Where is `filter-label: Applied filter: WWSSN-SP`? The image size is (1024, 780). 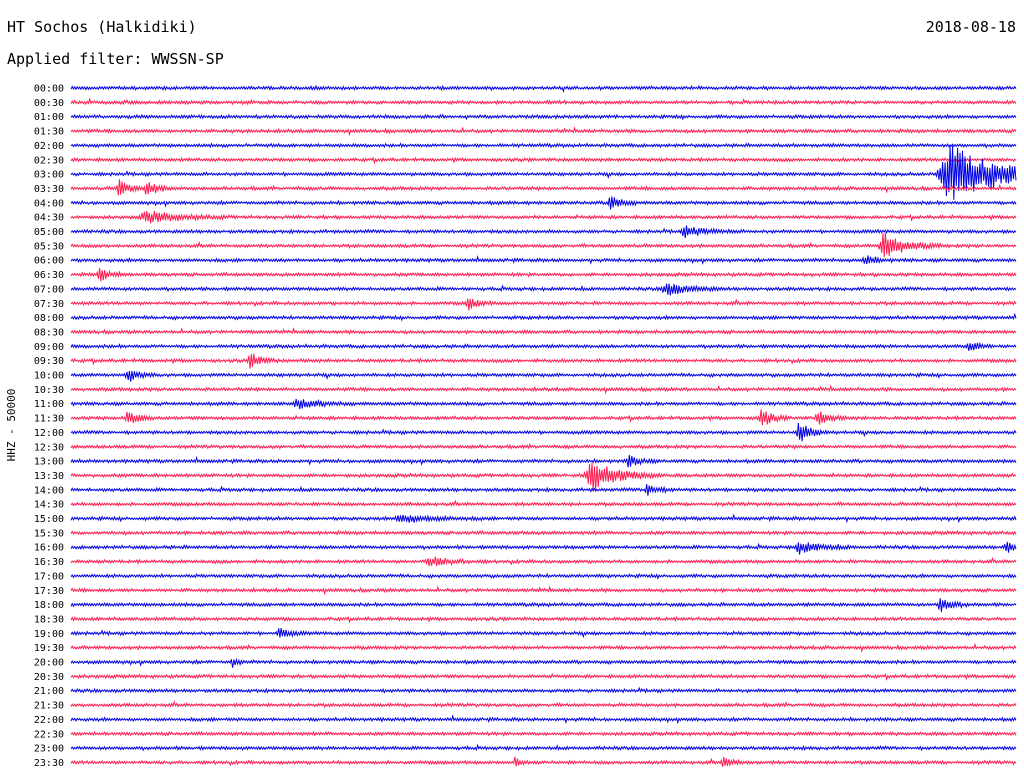
filter-label: Applied filter: WWSSN-SP is located at coordinates (115, 59).